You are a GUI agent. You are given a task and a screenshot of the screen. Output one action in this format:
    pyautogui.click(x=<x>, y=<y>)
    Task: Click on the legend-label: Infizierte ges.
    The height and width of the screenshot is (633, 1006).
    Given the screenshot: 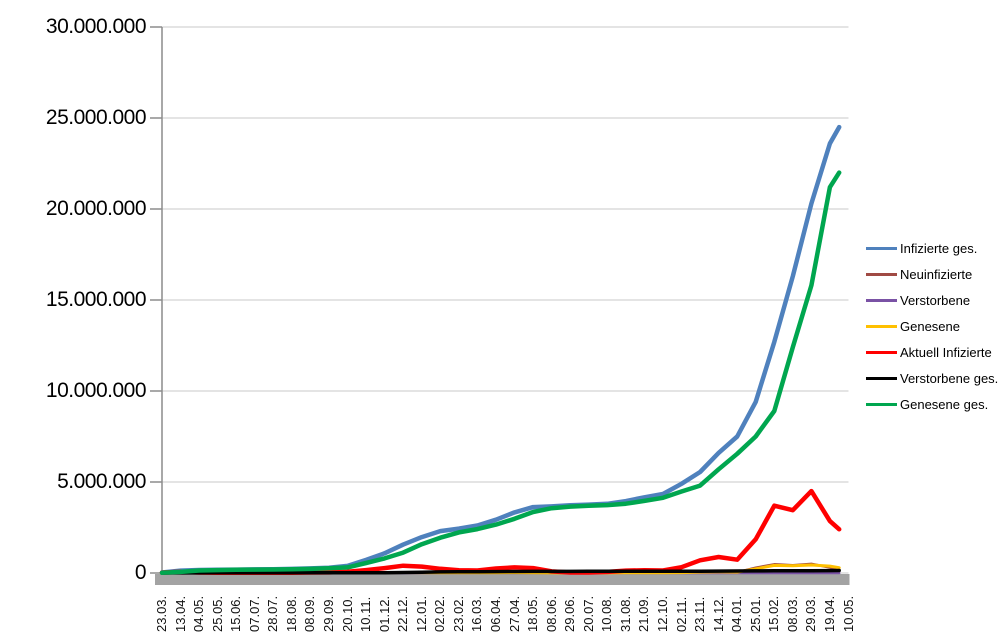 What is the action you would take?
    pyautogui.click(x=939, y=248)
    